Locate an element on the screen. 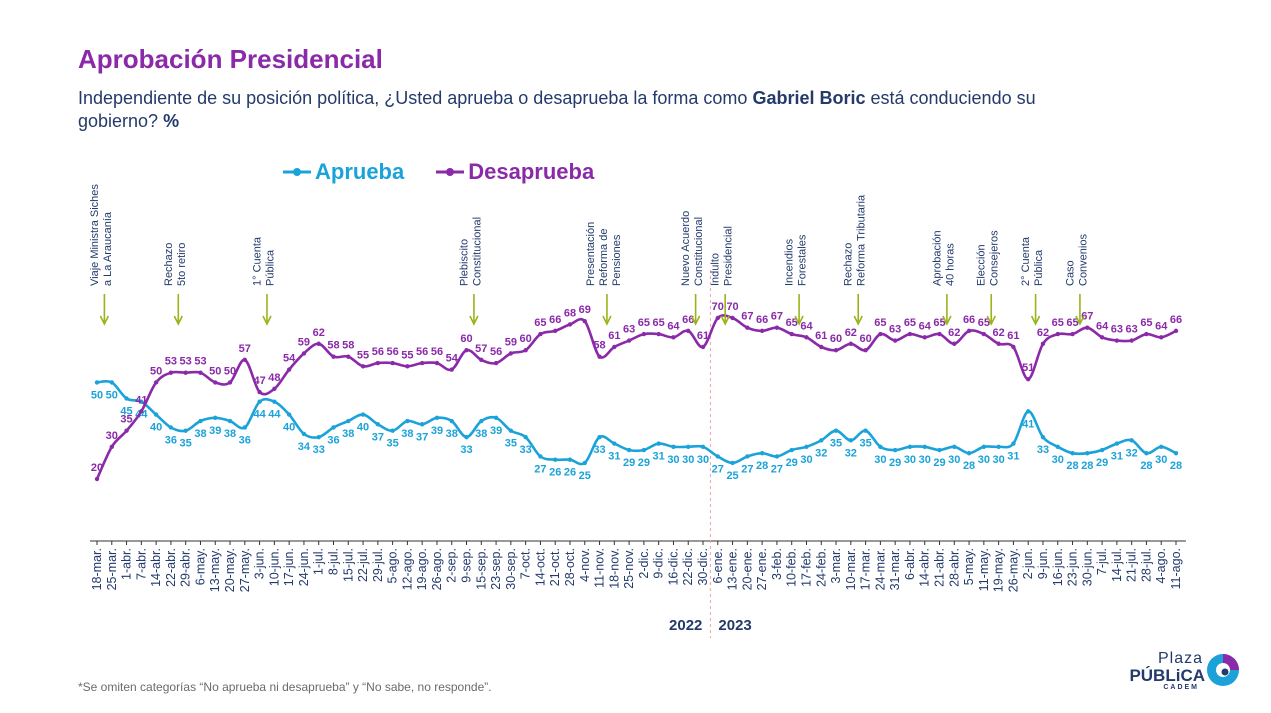  x-tick-label: 16-dic. is located at coordinates (673, 567).